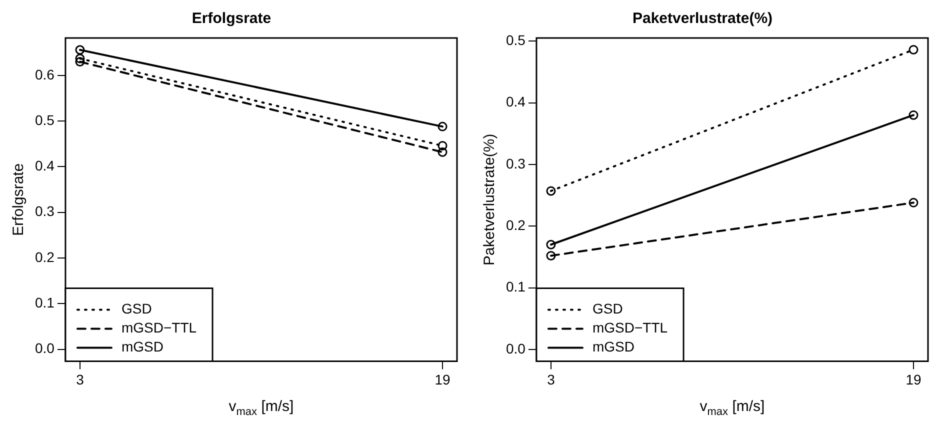 This screenshot has width=943, height=422. I want to click on y-axis-title: Paketverlustrate(%), so click(489, 200).